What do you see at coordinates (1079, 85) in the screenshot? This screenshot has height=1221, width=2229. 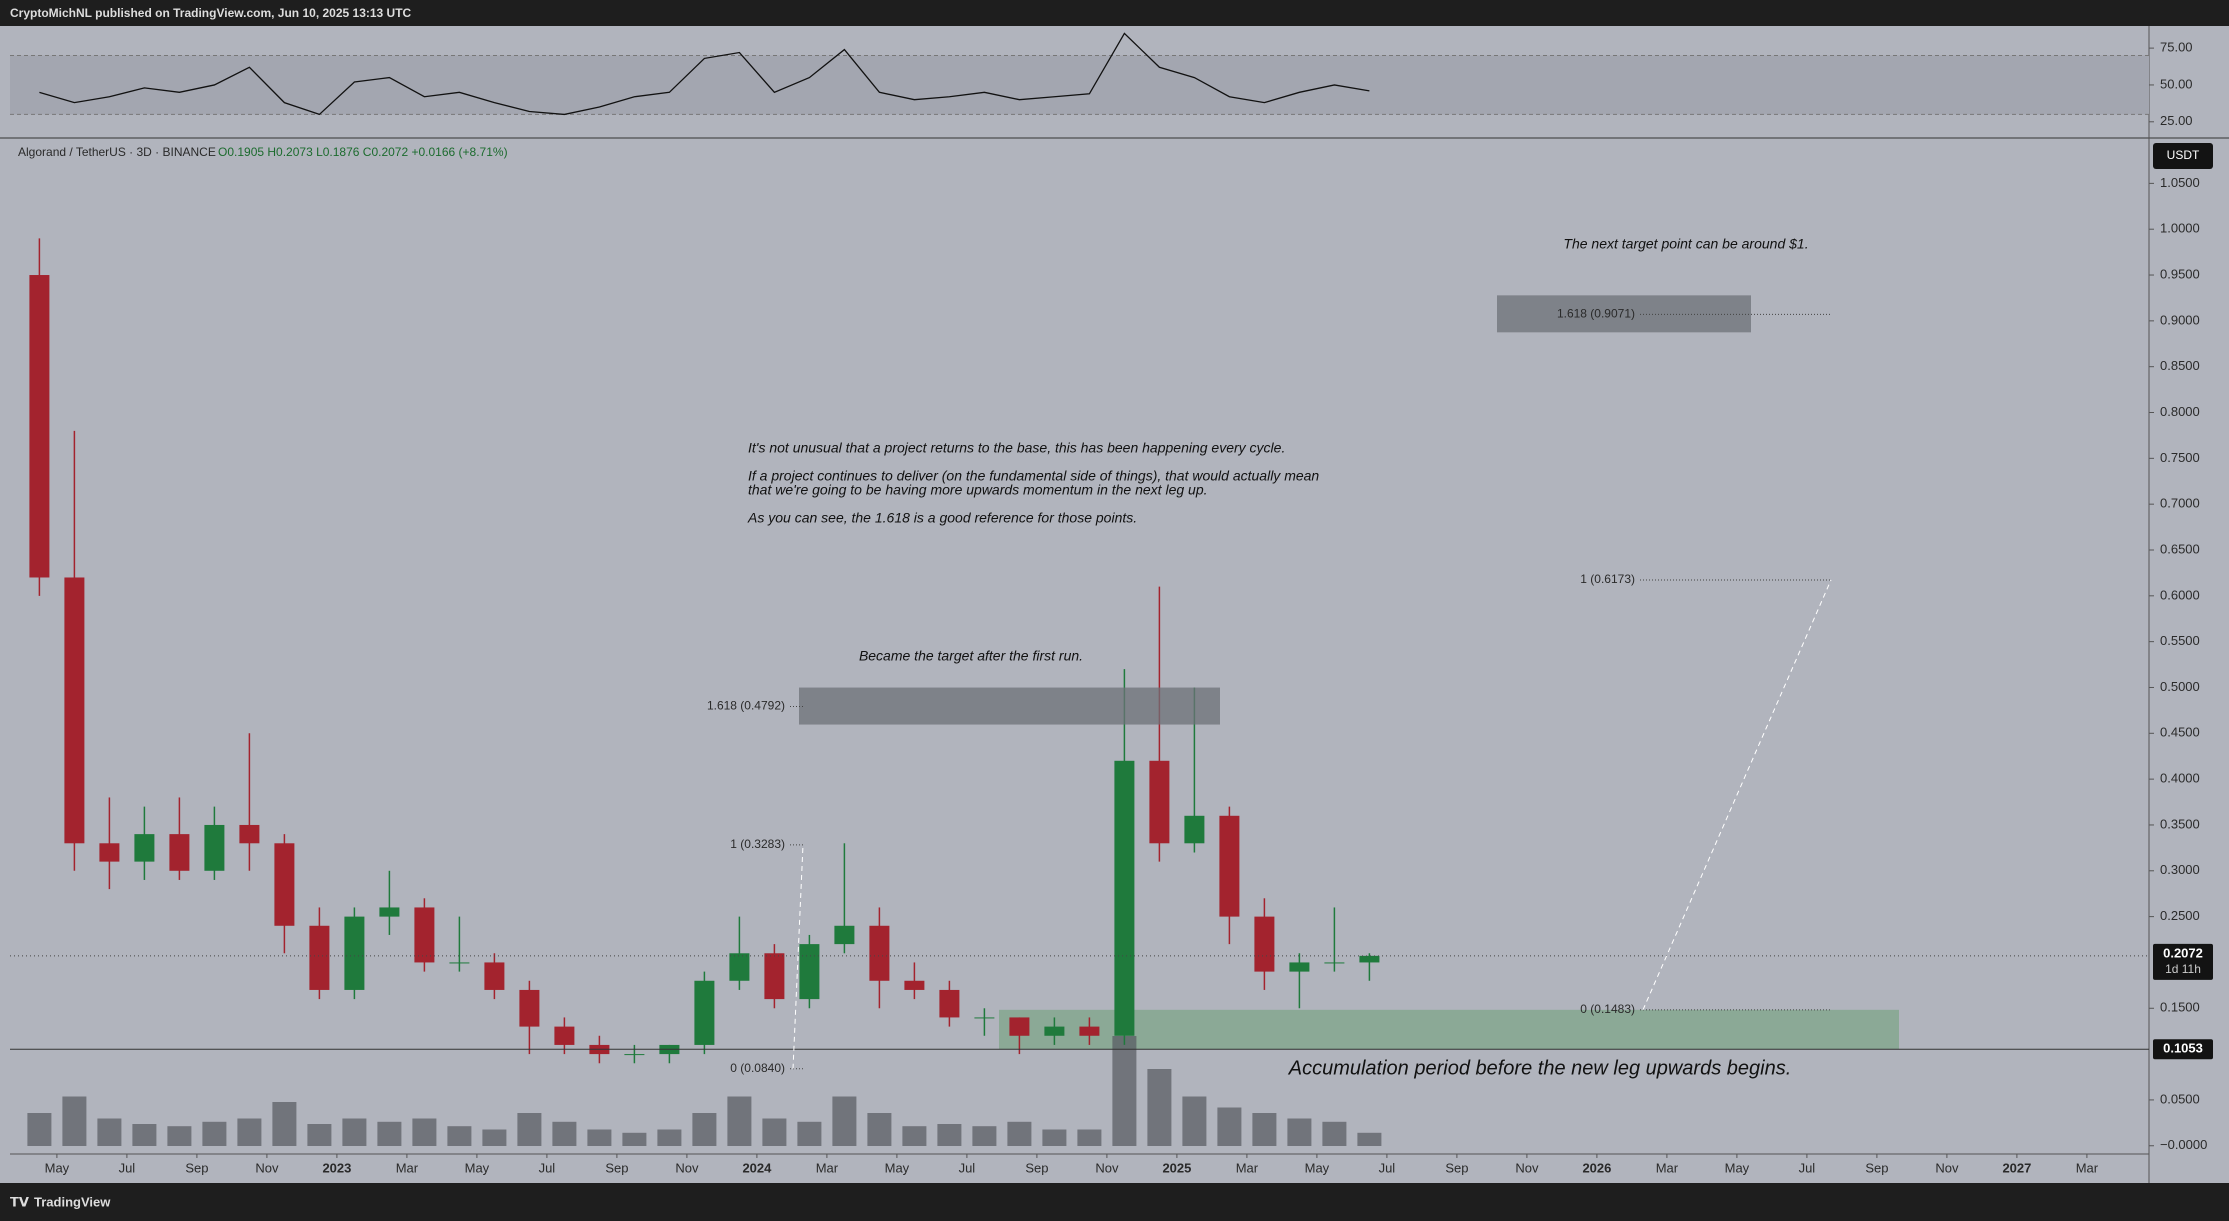 I see `rsi-band` at bounding box center [1079, 85].